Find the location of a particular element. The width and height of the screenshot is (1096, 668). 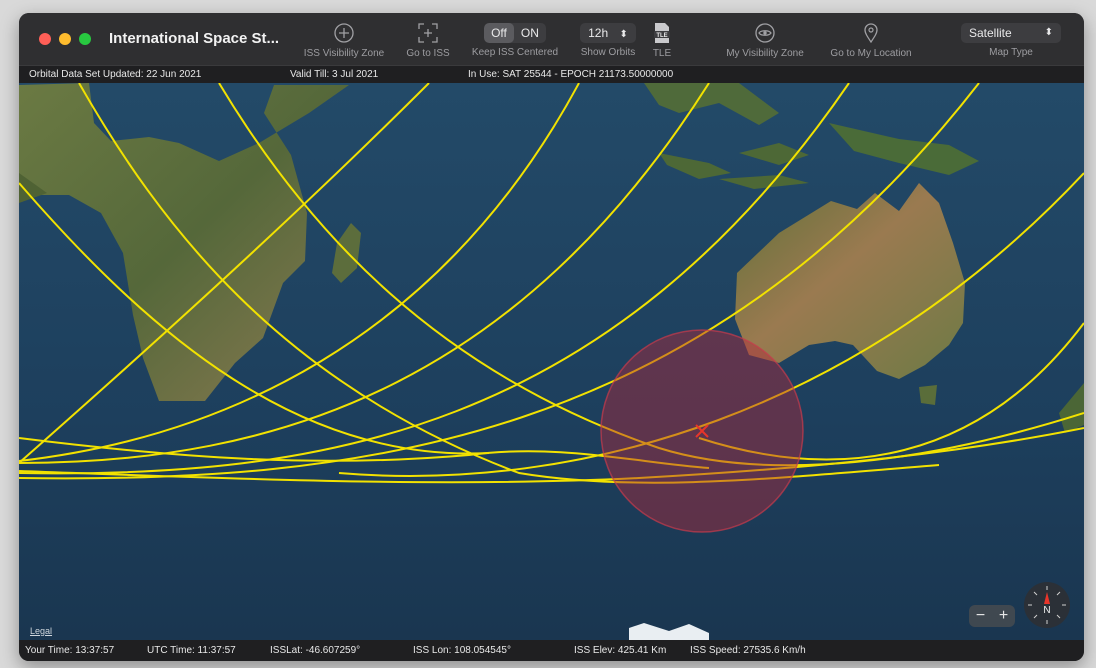

keep-centered-on-option: ON is located at coordinates (529, 33).